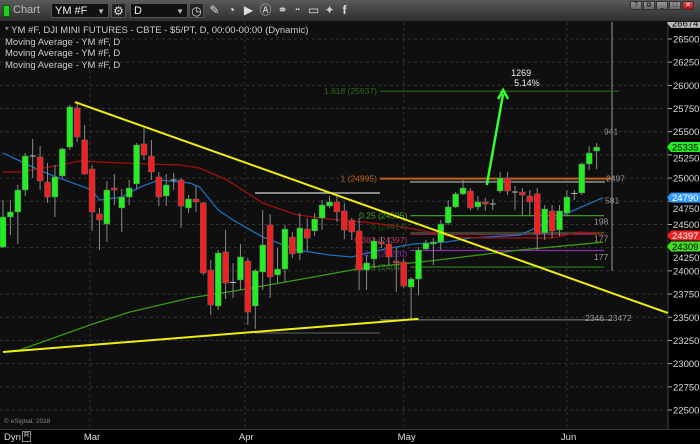 The height and width of the screenshot is (444, 700). Describe the element at coordinates (685, 198) in the screenshot. I see `price-tag-label: 24790` at that location.